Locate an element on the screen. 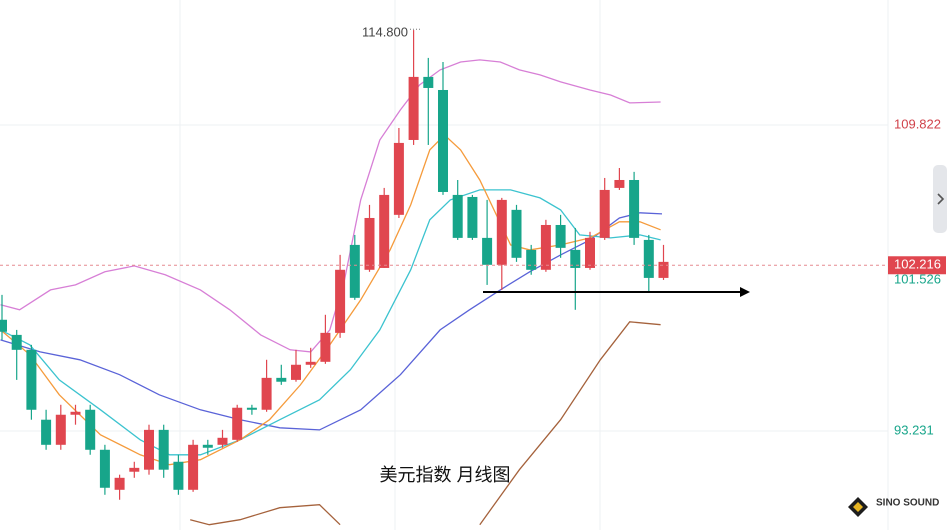 This screenshot has width=947, height=530. arrow-head is located at coordinates (745, 292).